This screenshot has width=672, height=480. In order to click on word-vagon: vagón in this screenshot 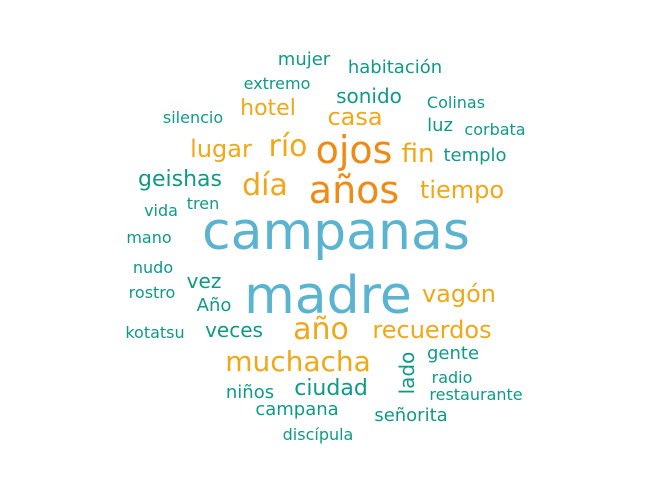, I will do `click(459, 294)`.